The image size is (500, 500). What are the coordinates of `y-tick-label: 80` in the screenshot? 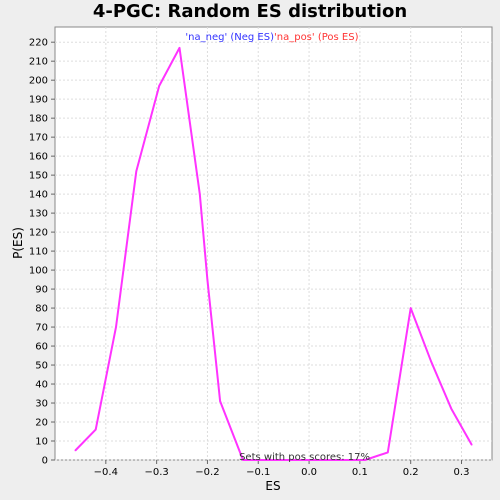 It's located at (41, 309).